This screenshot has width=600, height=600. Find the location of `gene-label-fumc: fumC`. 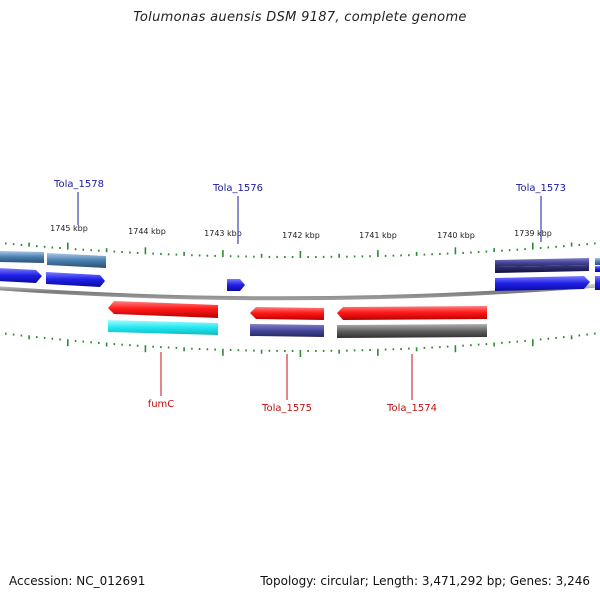

gene-label-fumc: fumC is located at coordinates (161, 404).